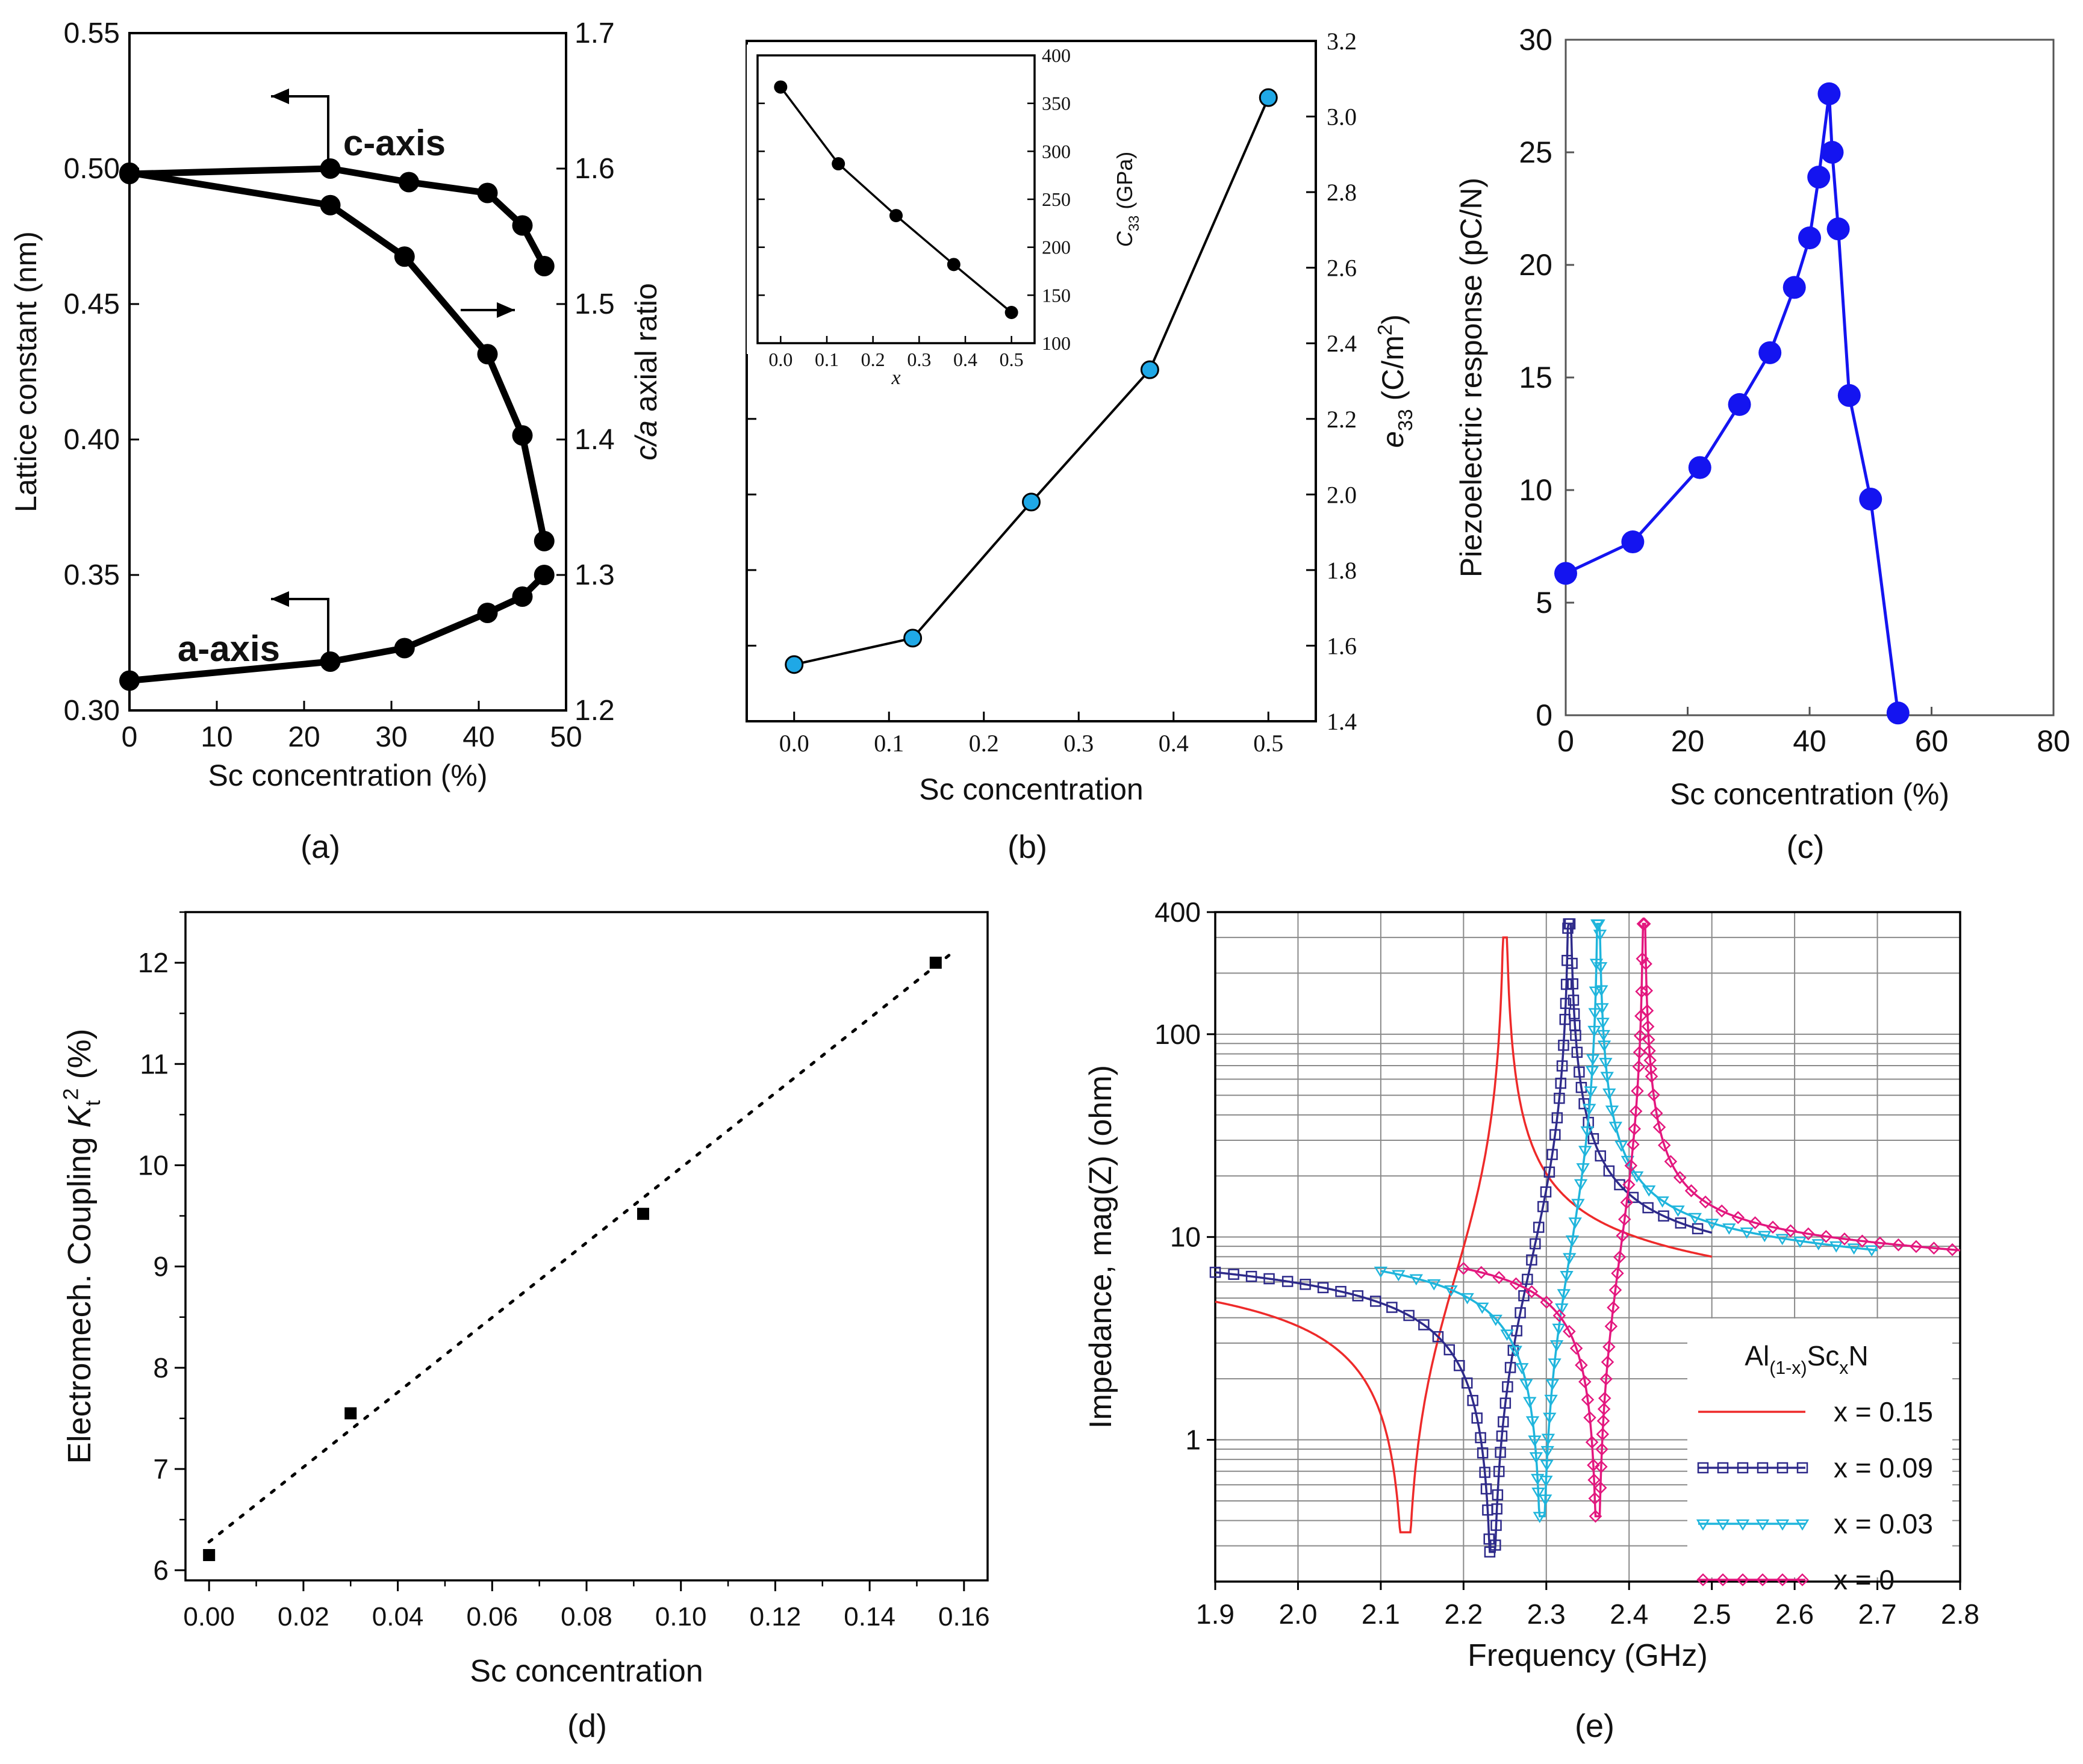 Image resolution: width=2083 pixels, height=1764 pixels. Describe the element at coordinates (1027, 847) in the screenshot. I see `panel-label: (b)` at that location.